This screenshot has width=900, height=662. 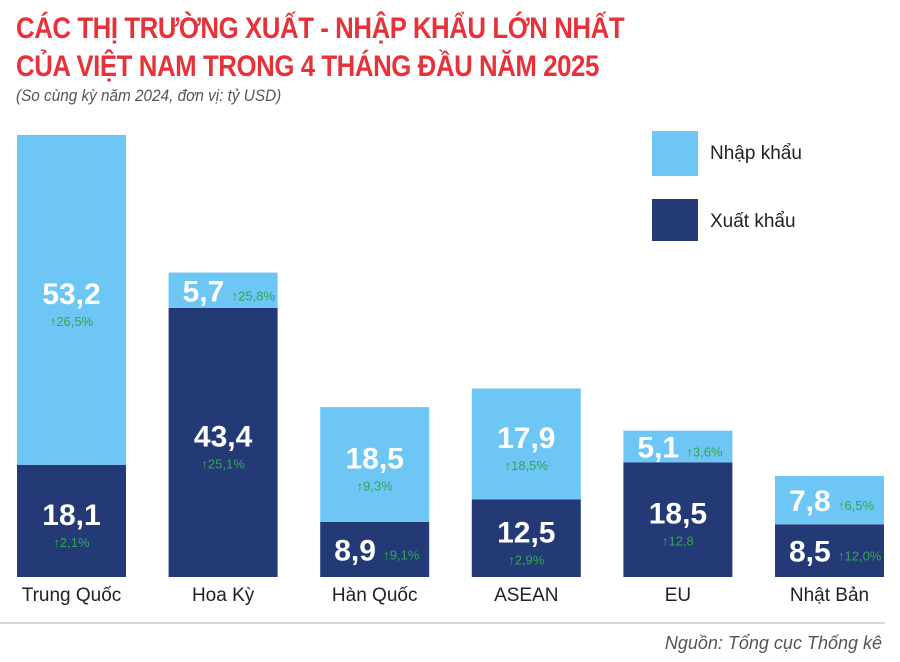 I want to click on growth-label: ↑9,3%, so click(x=375, y=485).